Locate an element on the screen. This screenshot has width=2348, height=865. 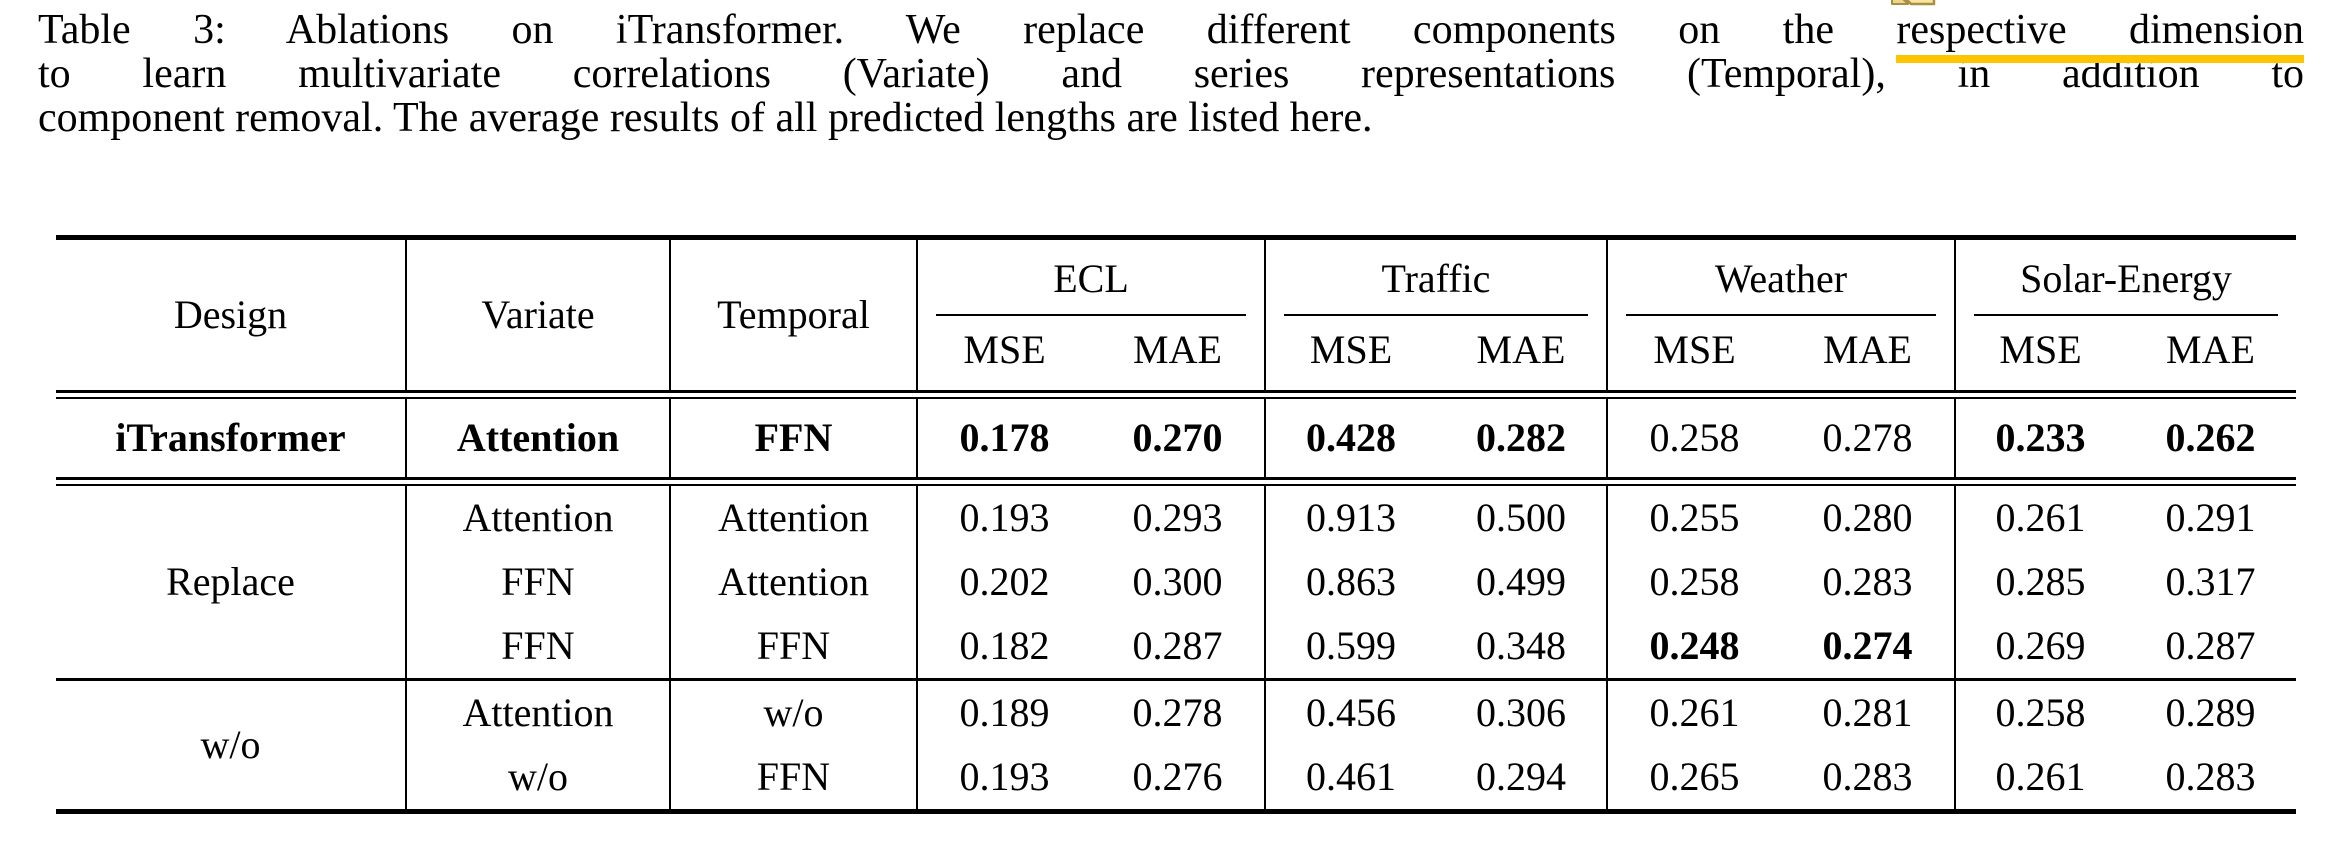
sticky-note-icon is located at coordinates (1913, 3).